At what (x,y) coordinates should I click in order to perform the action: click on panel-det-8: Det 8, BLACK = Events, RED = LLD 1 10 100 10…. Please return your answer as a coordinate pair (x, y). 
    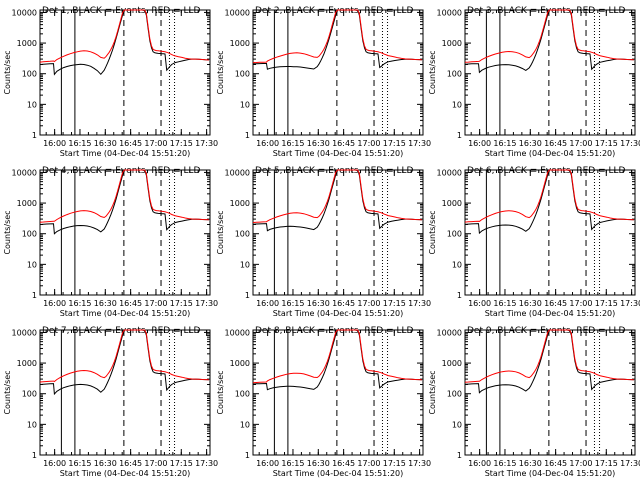
    Looking at the image, I should click on (323, 402).